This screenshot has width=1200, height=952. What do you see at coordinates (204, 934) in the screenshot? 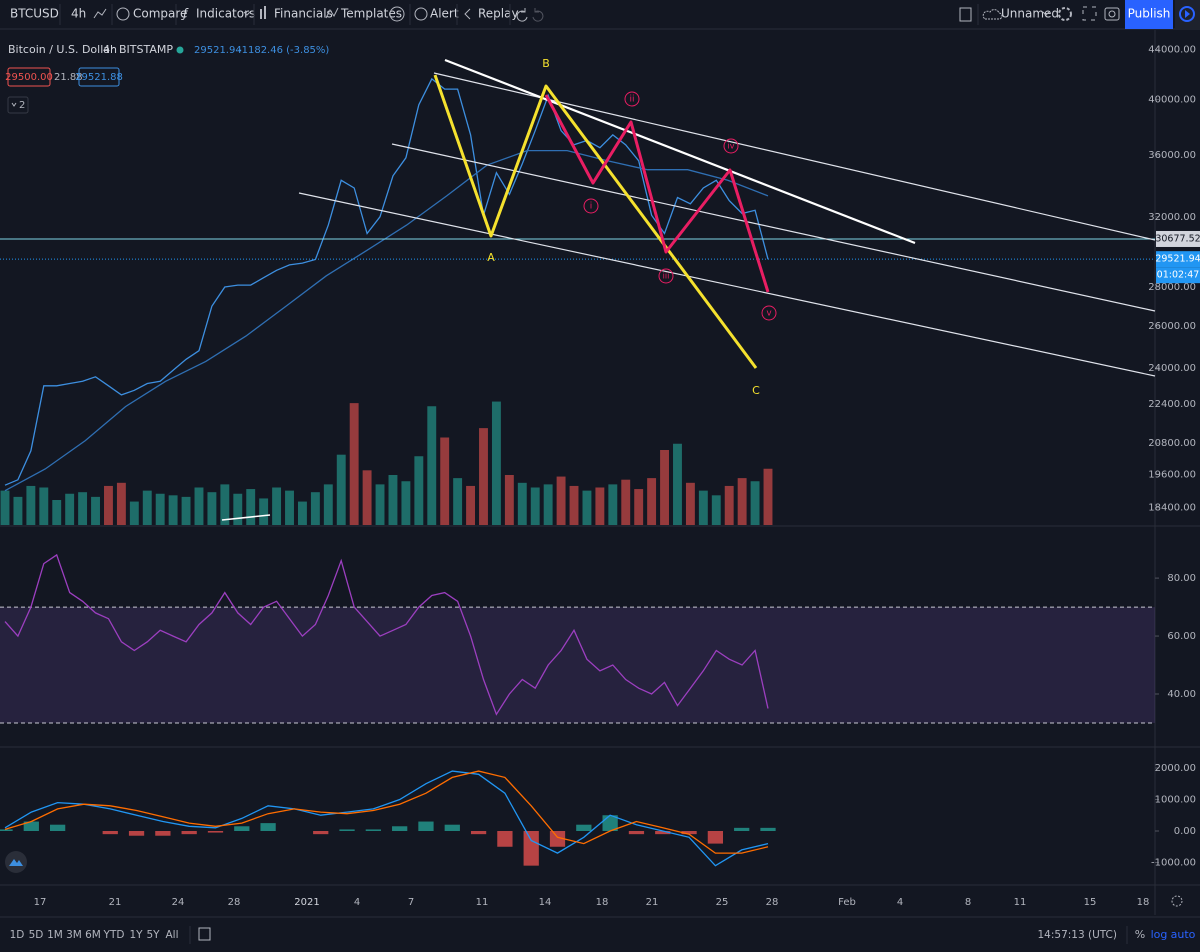
I see `goto-date-icon` at bounding box center [204, 934].